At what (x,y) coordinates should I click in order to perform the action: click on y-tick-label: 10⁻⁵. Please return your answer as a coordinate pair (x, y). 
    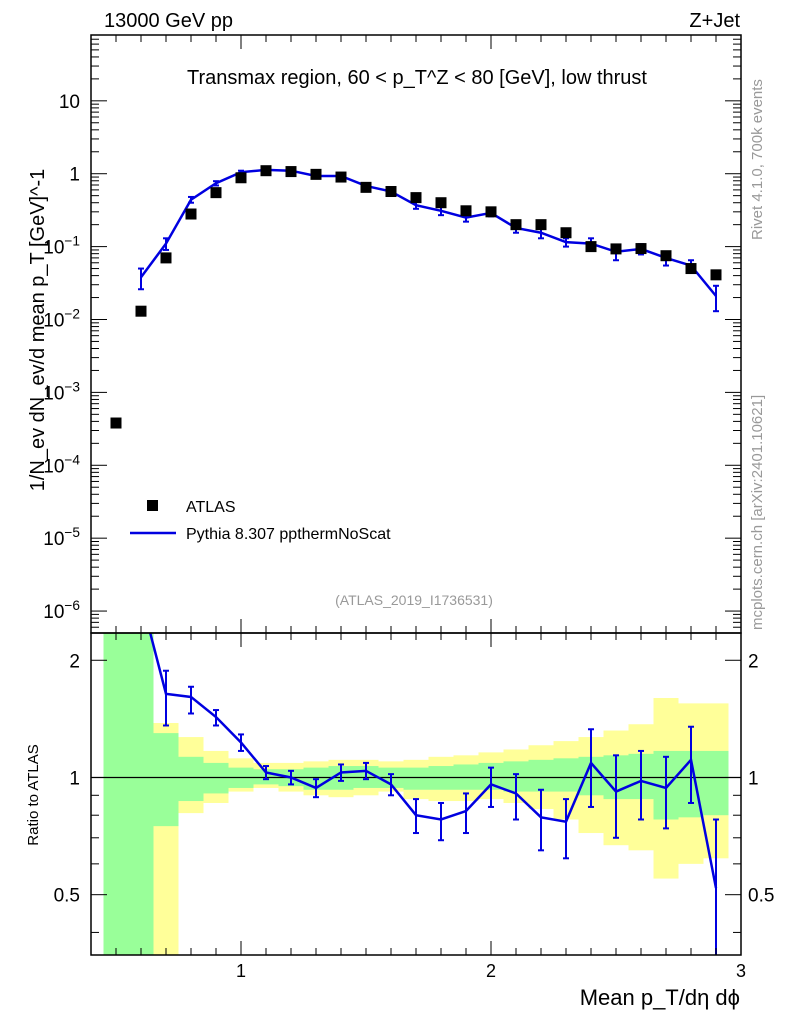
    Looking at the image, I should click on (61, 537).